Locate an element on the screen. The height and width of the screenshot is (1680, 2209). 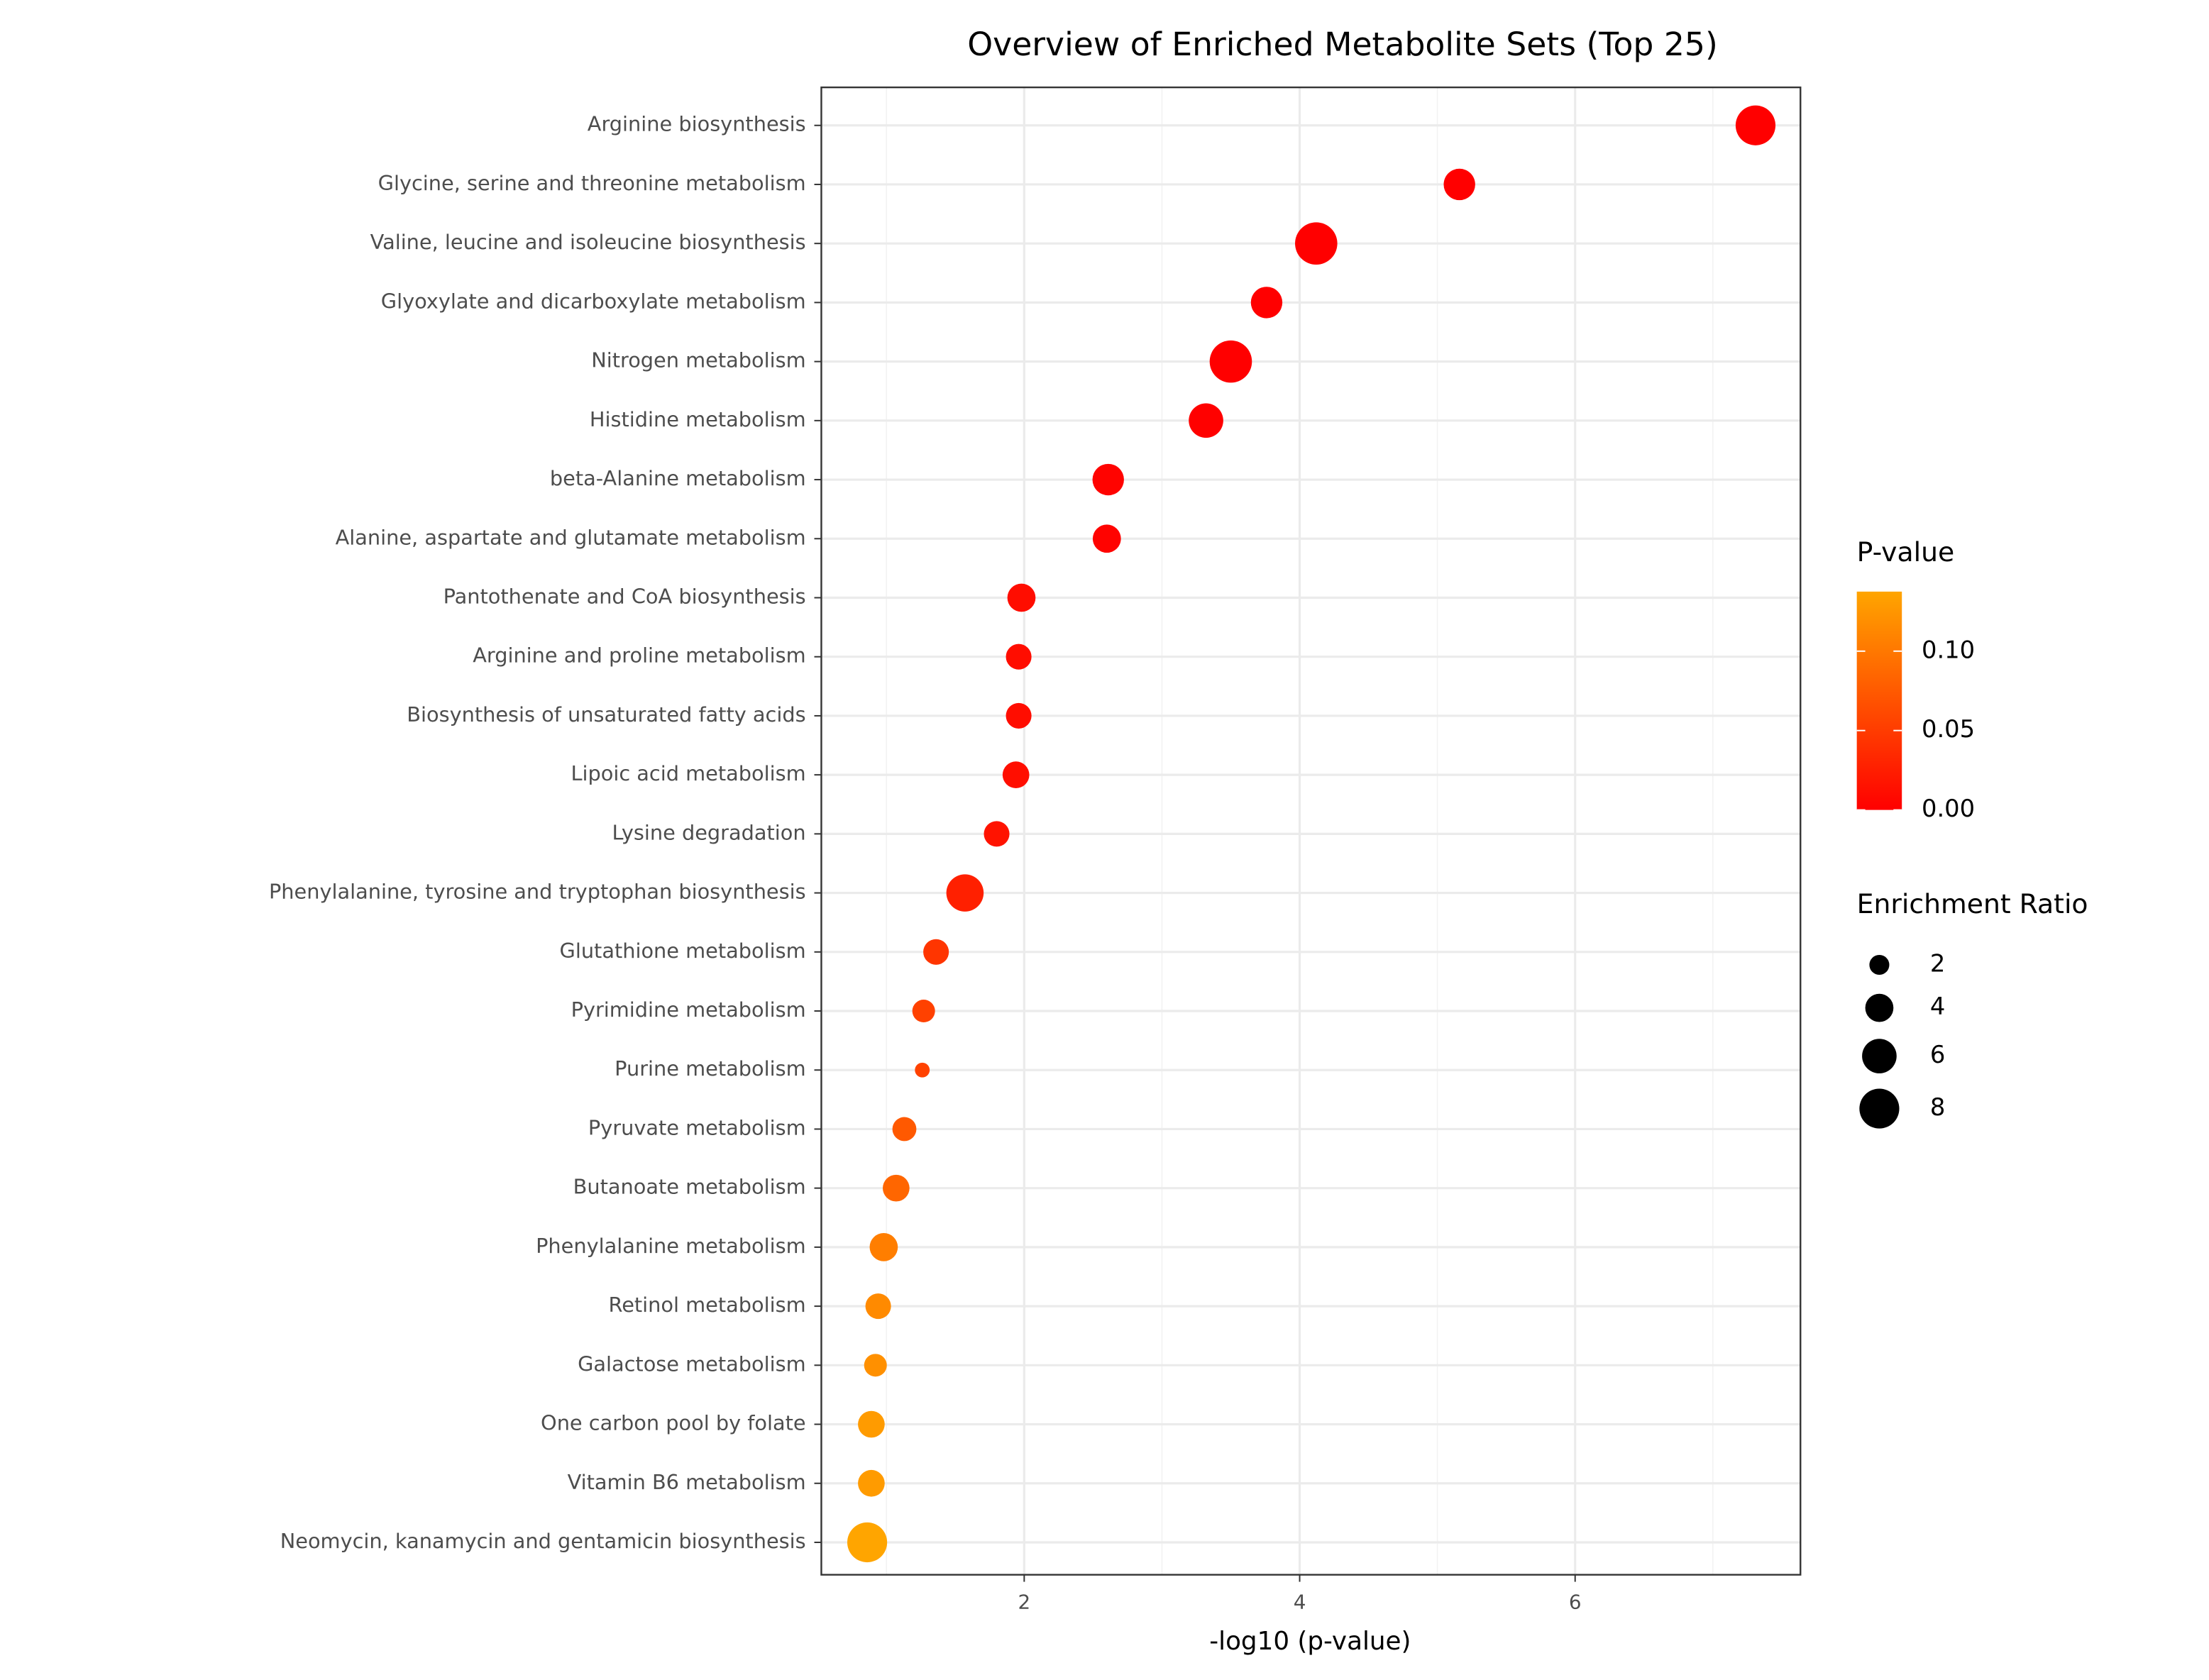
y-tick-label: Retinol metabolism is located at coordinates (707, 1305).